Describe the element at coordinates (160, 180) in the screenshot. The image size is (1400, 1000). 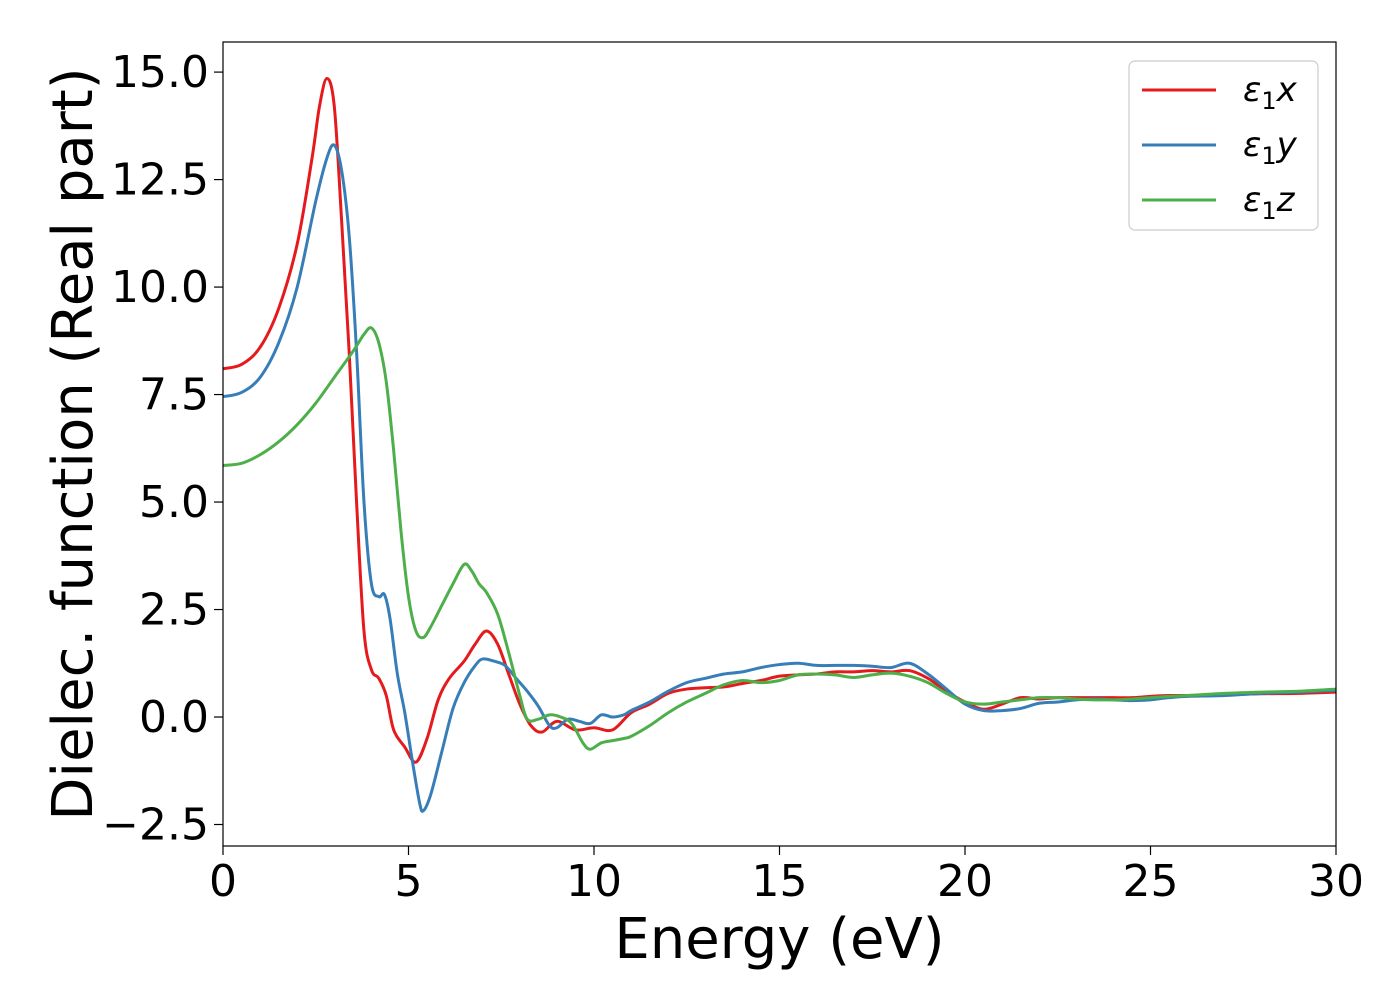
I see `y-tick-label: 12.5` at that location.